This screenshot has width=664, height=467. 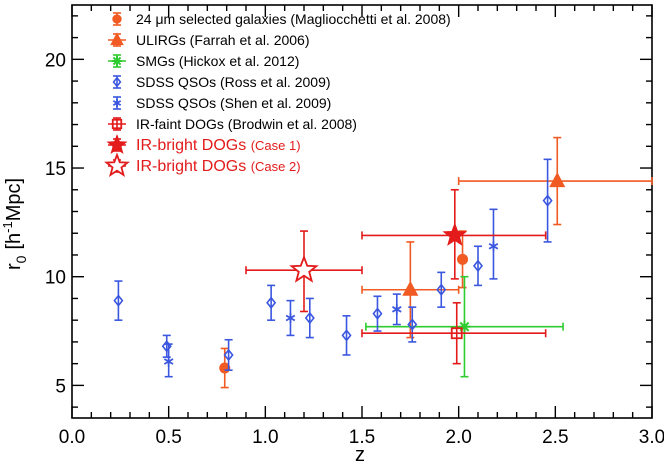 What do you see at coordinates (555, 437) in the screenshot?
I see `x-tick-label: 2.5` at bounding box center [555, 437].